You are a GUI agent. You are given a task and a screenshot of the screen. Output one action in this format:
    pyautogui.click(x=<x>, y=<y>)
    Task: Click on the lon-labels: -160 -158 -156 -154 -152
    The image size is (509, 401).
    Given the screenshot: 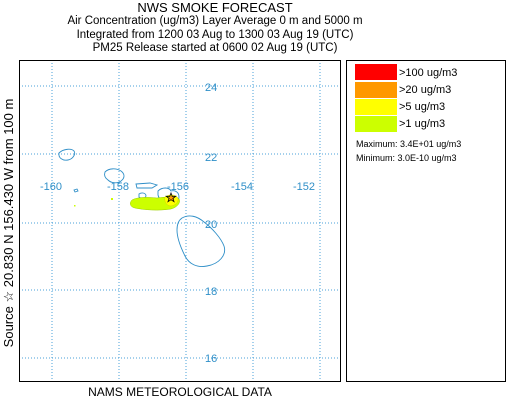 What is the action you would take?
    pyautogui.click(x=177, y=187)
    